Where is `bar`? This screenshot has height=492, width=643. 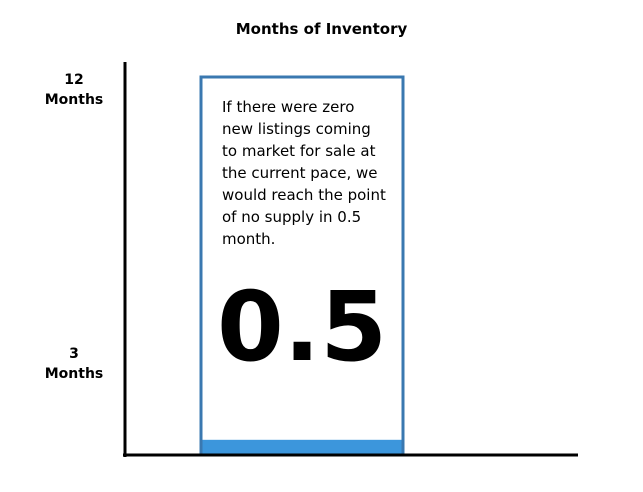 bar is located at coordinates (302, 447).